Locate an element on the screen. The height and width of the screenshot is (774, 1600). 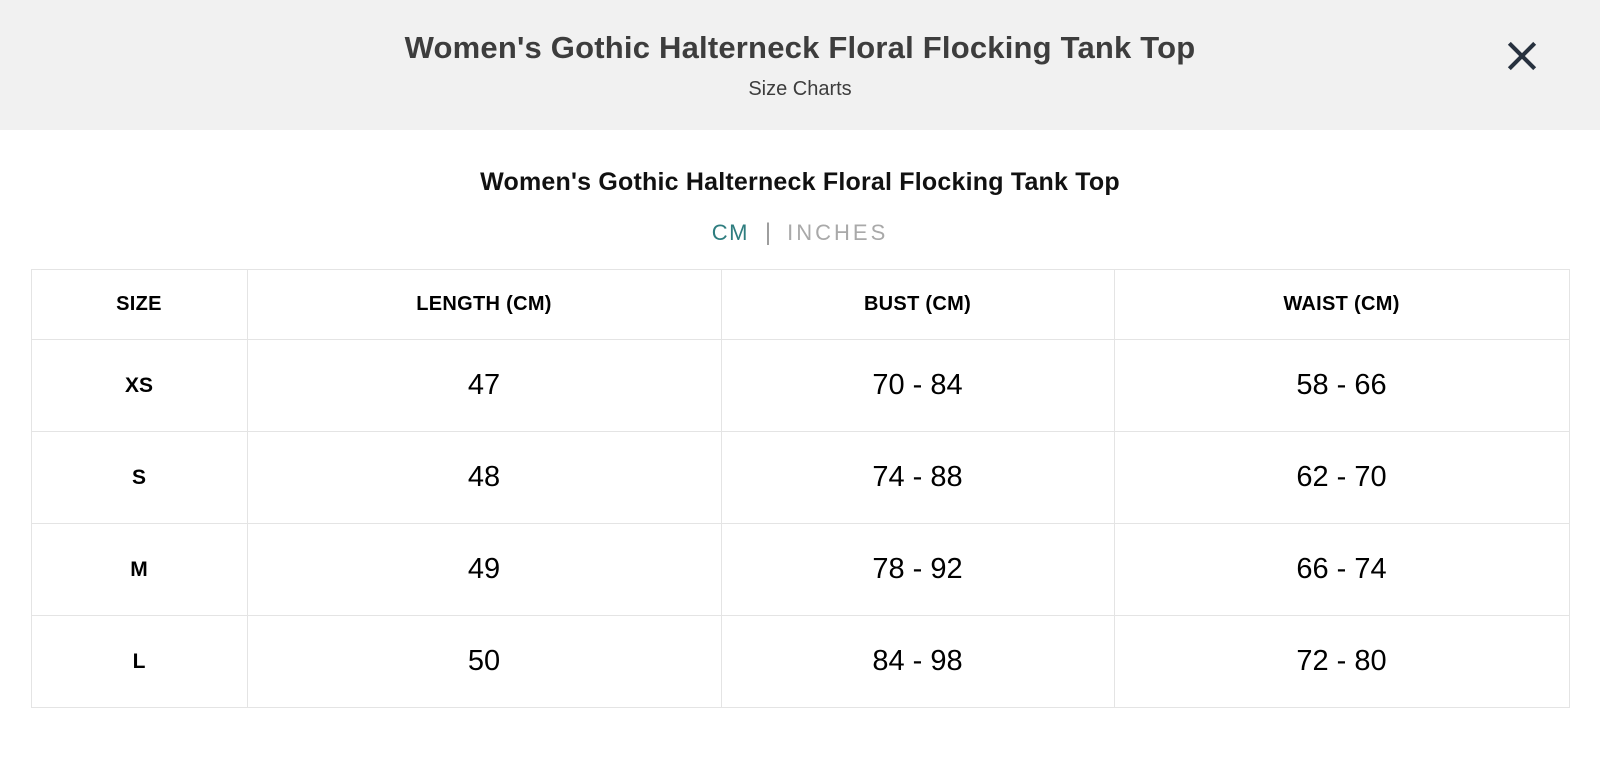
table-row: S 48 74 - 88 62 - 70 is located at coordinates (800, 477).